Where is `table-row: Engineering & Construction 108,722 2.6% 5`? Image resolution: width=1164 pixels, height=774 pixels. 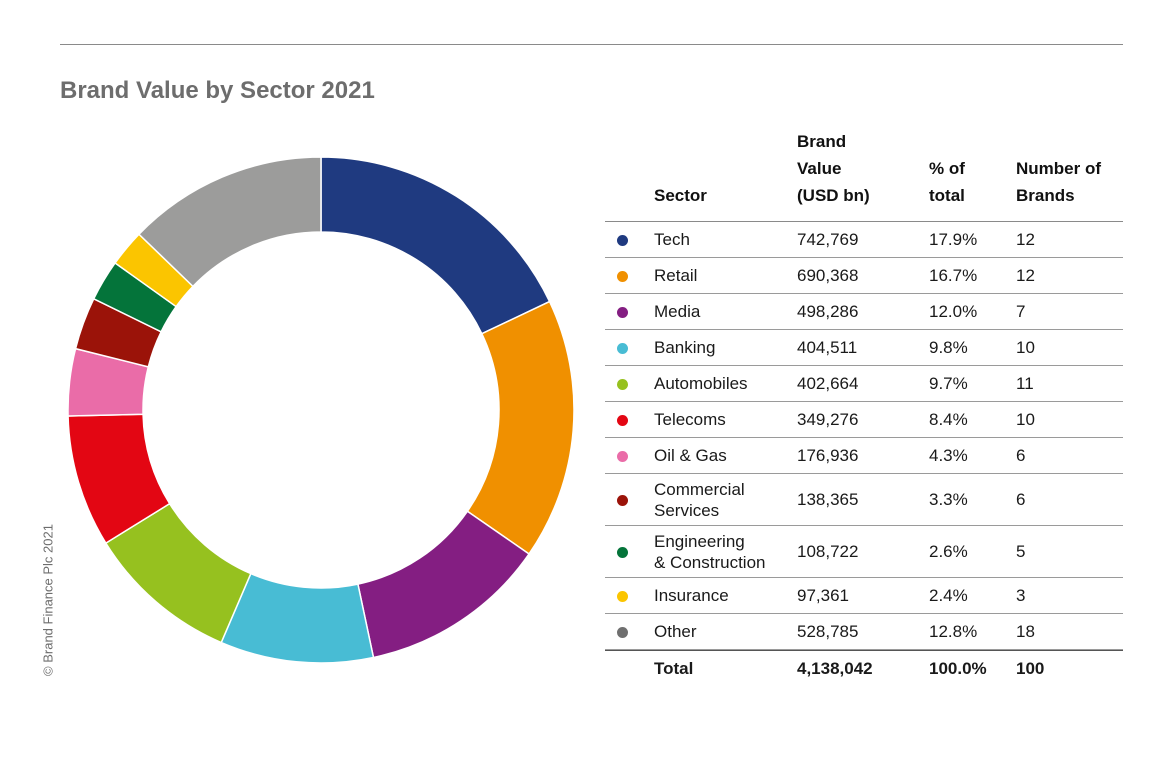
table-row: Engineering & Construction 108,722 2.6% 5 is located at coordinates (864, 552).